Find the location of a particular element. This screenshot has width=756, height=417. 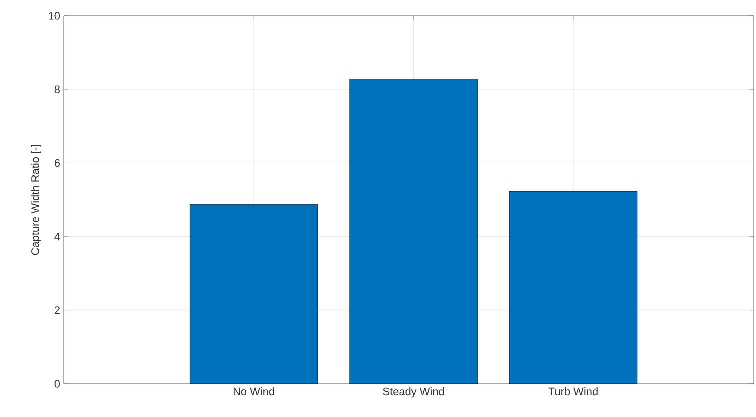

y-tick-label: 0 is located at coordinates (57, 384).